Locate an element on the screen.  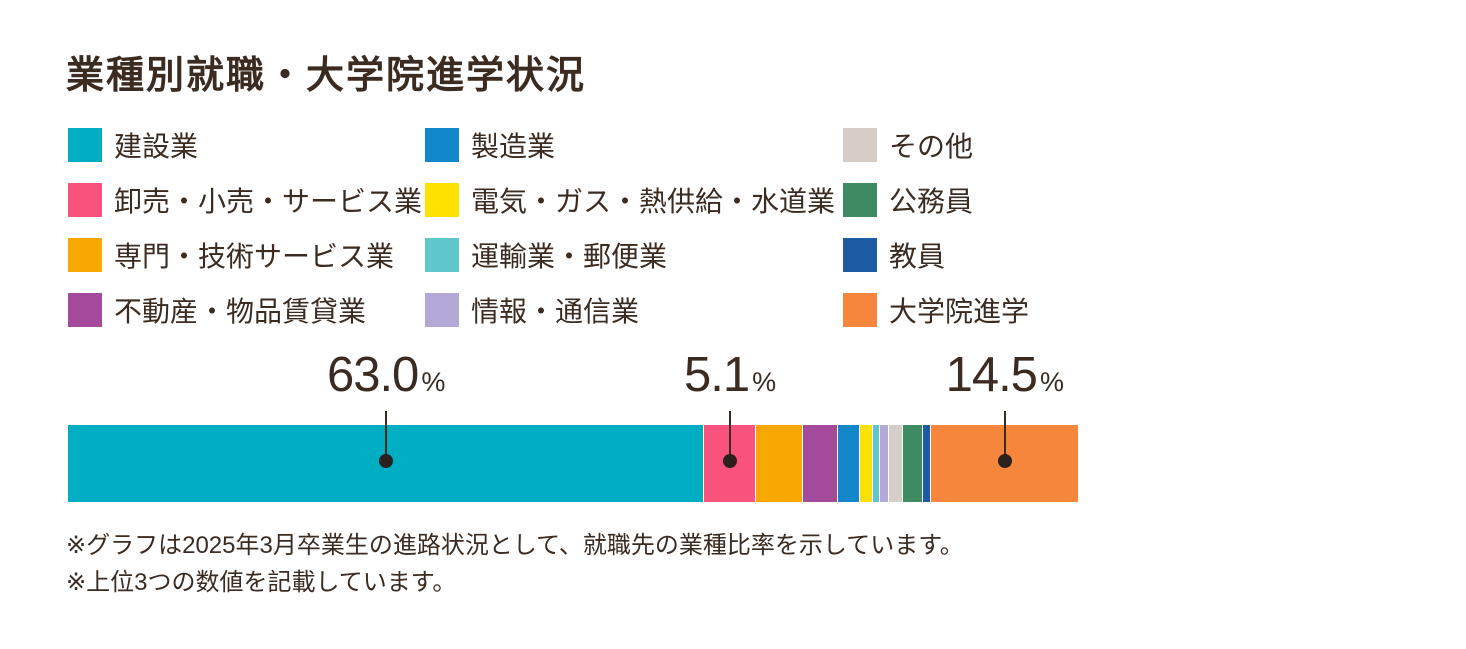
legend-item-label: 大学院進学 is located at coordinates (959, 311).